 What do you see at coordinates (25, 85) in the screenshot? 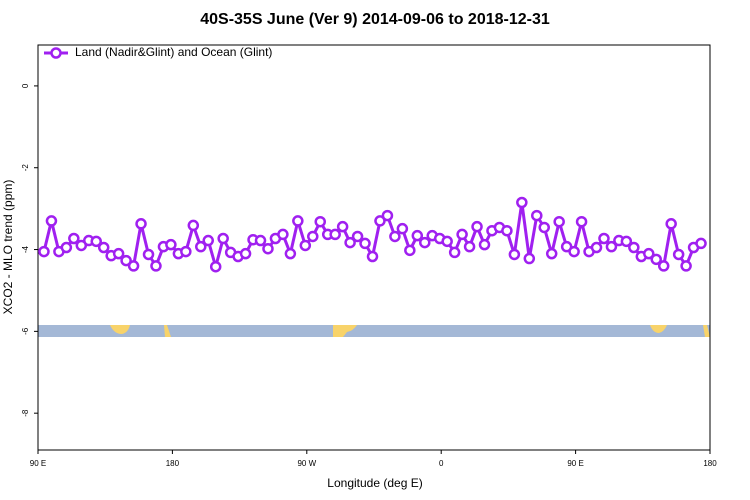
I see `y-tick-label: 0` at bounding box center [25, 85].